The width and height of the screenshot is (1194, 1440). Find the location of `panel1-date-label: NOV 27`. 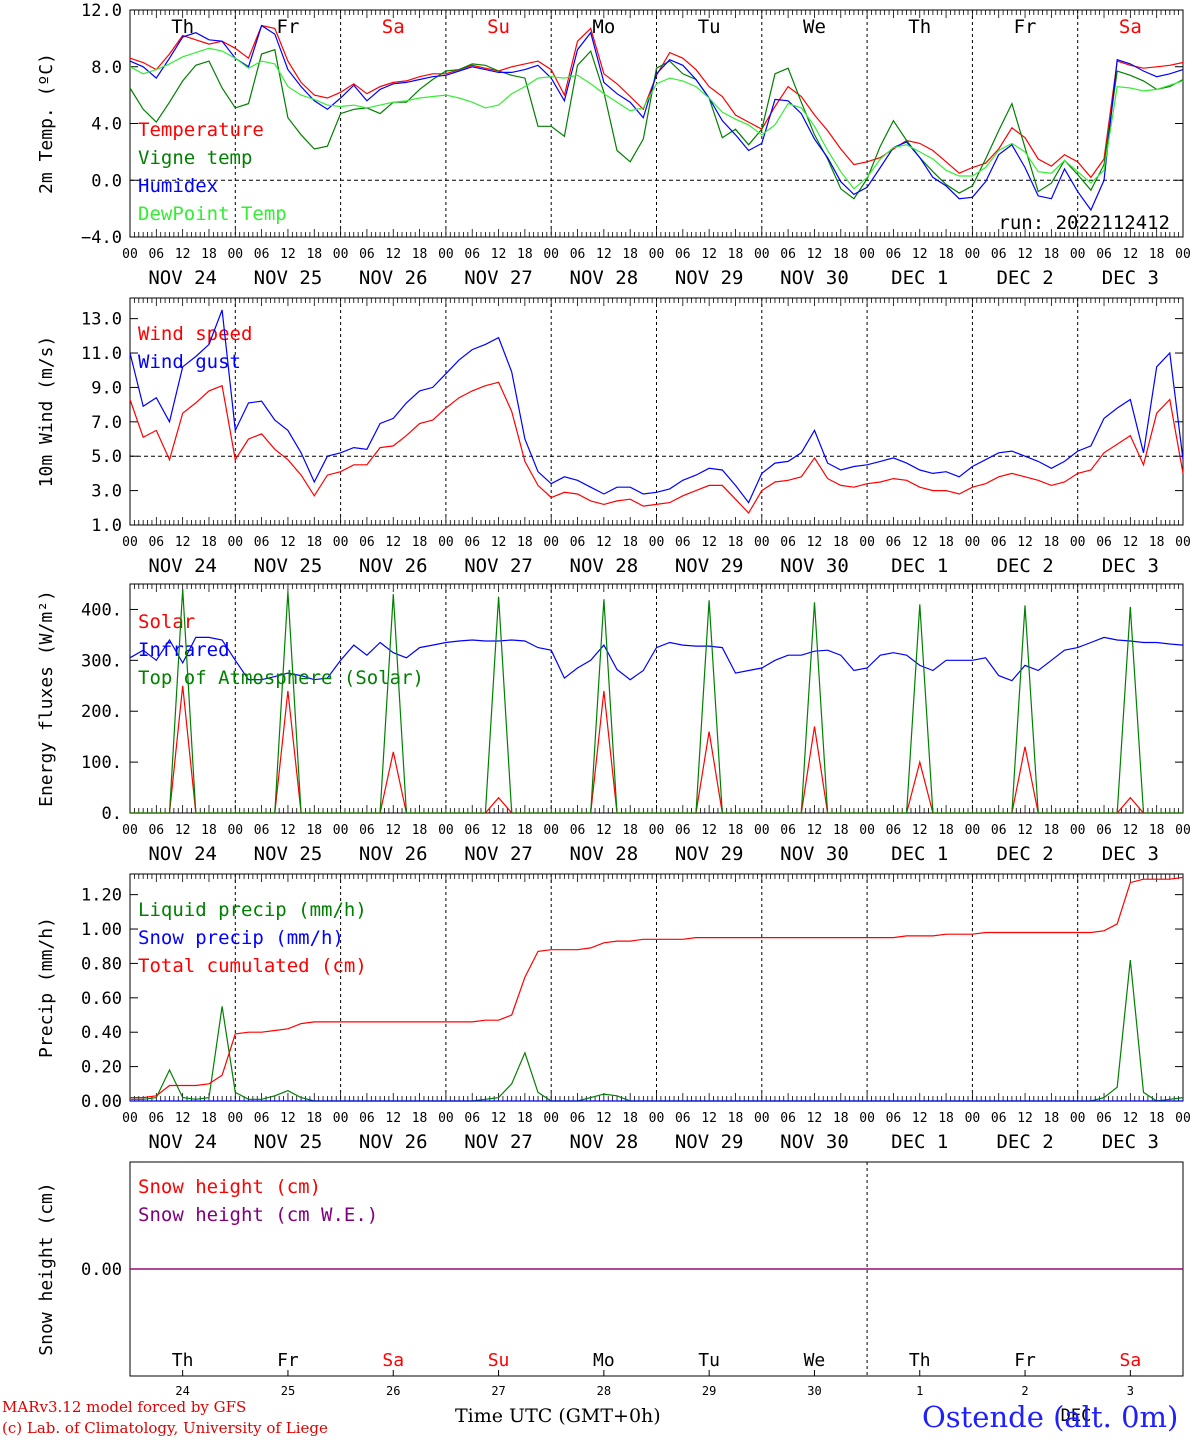

panel1-date-label: NOV 27 is located at coordinates (498, 278).